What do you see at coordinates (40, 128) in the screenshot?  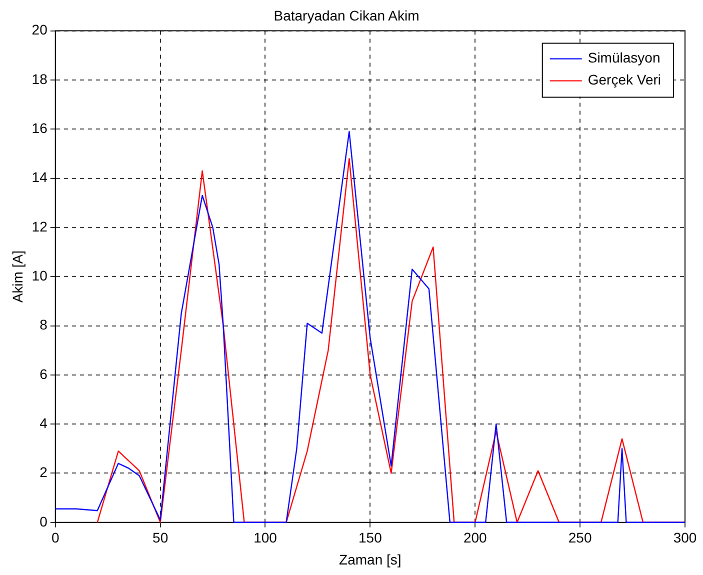 I see `y-tick-label: 16` at bounding box center [40, 128].